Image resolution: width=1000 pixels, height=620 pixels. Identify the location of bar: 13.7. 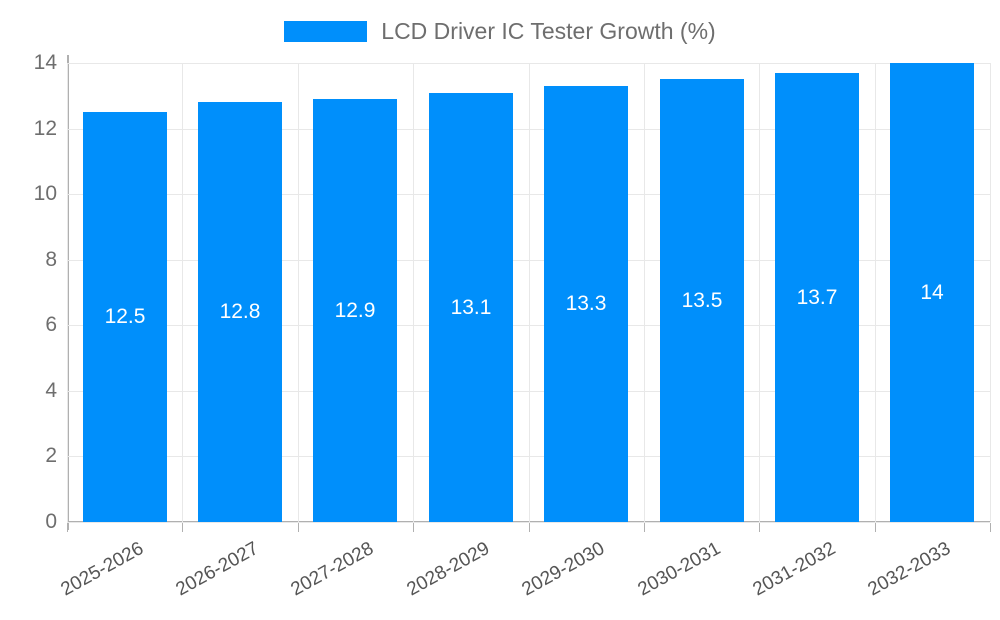
(817, 297).